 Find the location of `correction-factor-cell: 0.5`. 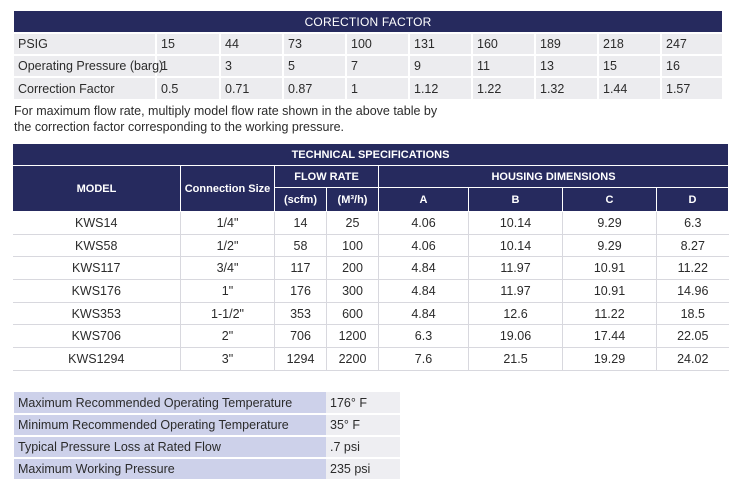

correction-factor-cell: 0.5 is located at coordinates (188, 87).